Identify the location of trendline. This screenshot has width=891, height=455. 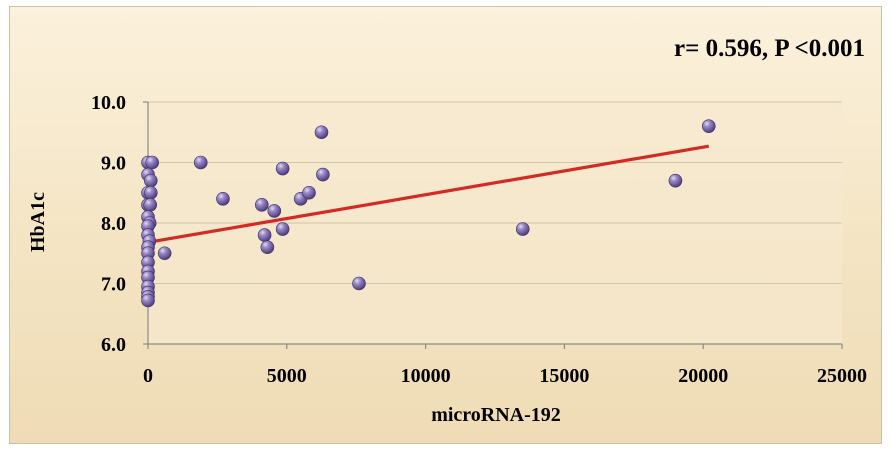
(428, 194).